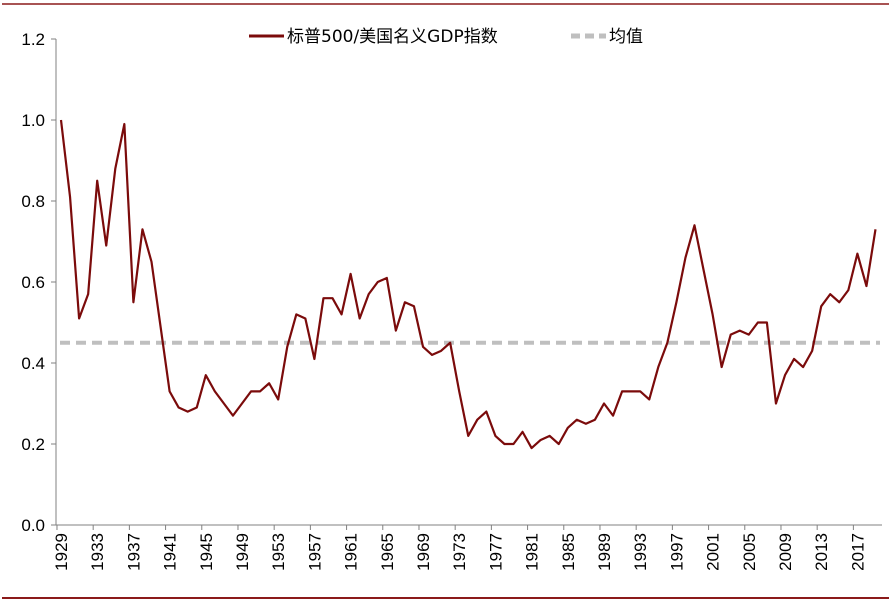 This screenshot has width=892, height=603. I want to click on x-tick-label: 1969, so click(423, 552).